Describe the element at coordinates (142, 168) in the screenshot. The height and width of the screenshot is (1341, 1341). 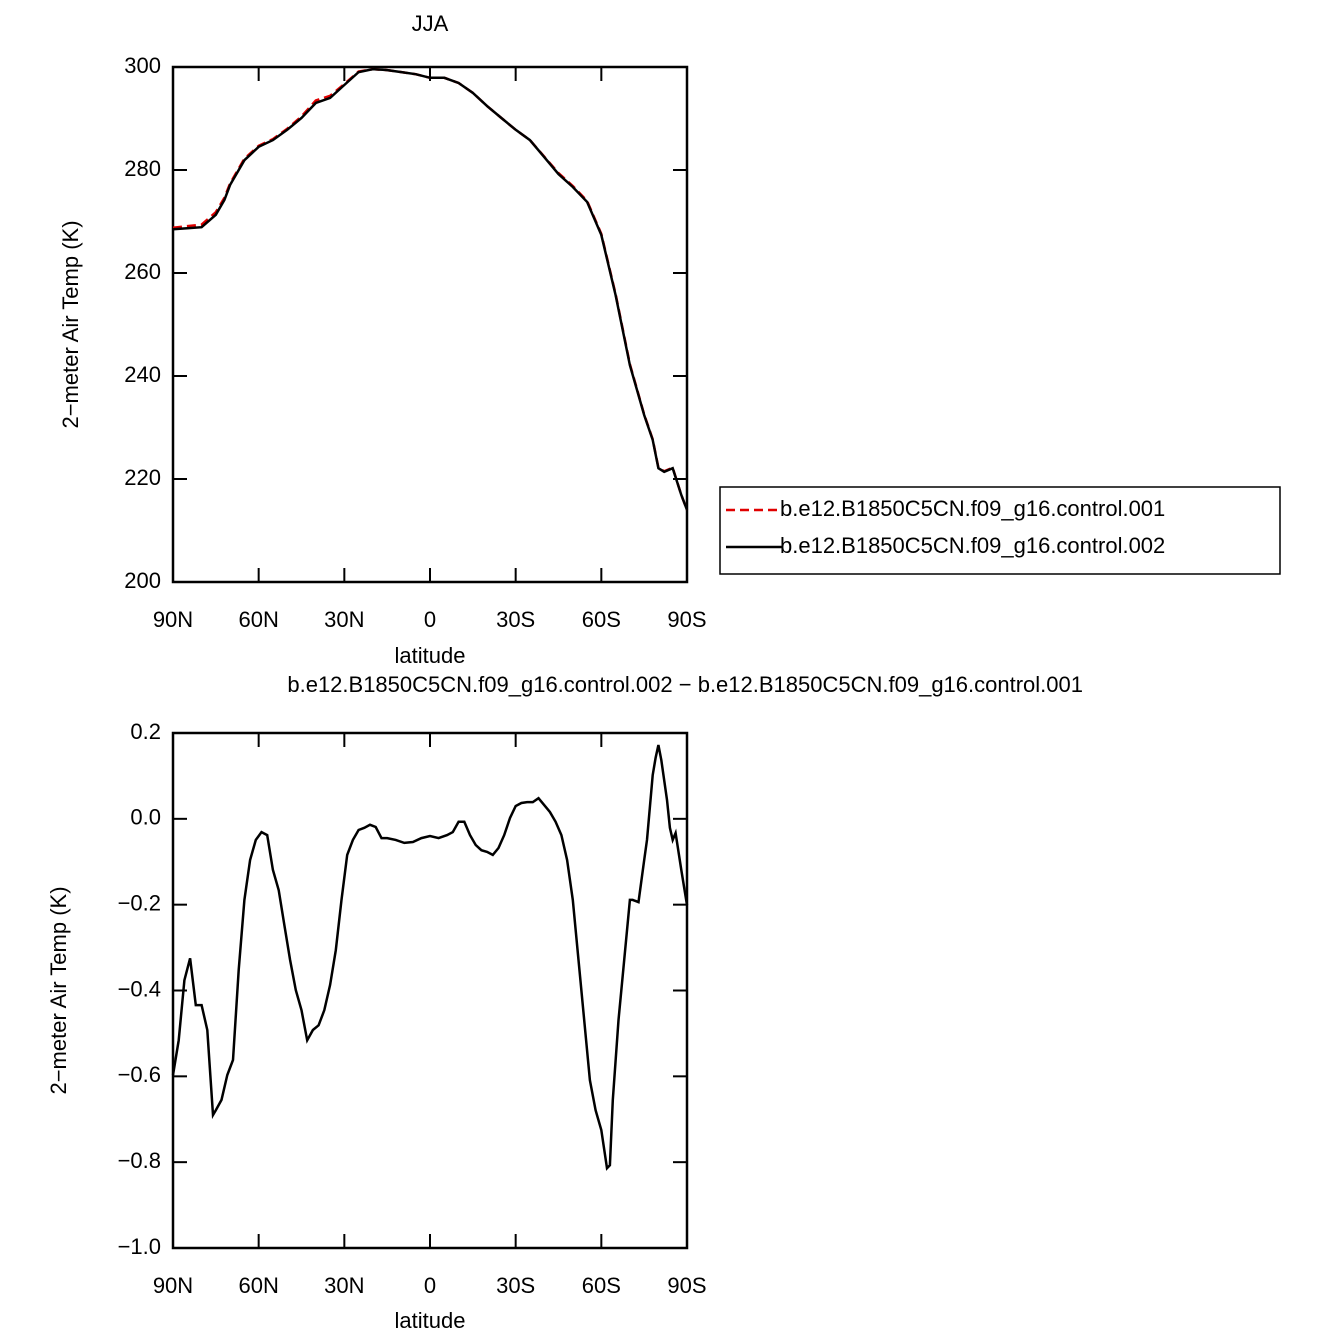
I see `y-tick-label: 280` at that location.